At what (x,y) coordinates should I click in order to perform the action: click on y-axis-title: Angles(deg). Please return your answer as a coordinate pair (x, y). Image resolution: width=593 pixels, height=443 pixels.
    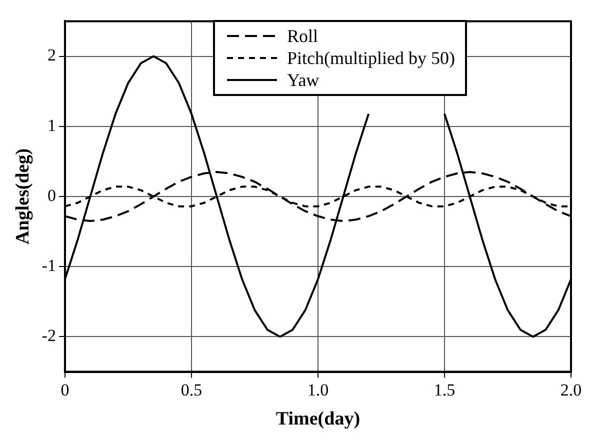
    Looking at the image, I should click on (23, 196).